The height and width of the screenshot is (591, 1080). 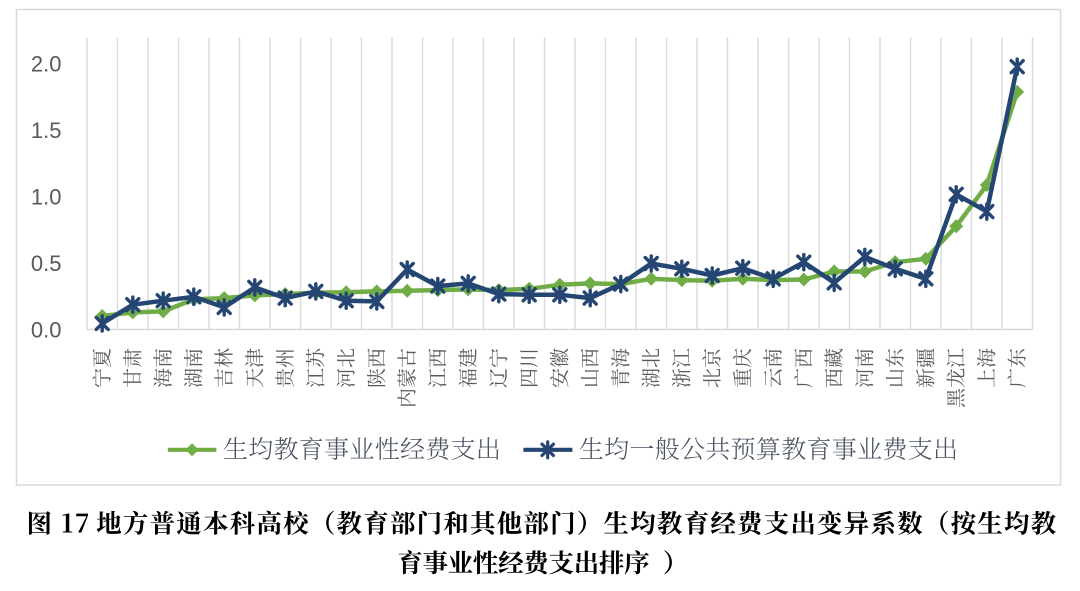 I want to click on svg-text: 0.0, so click(x=46, y=330).